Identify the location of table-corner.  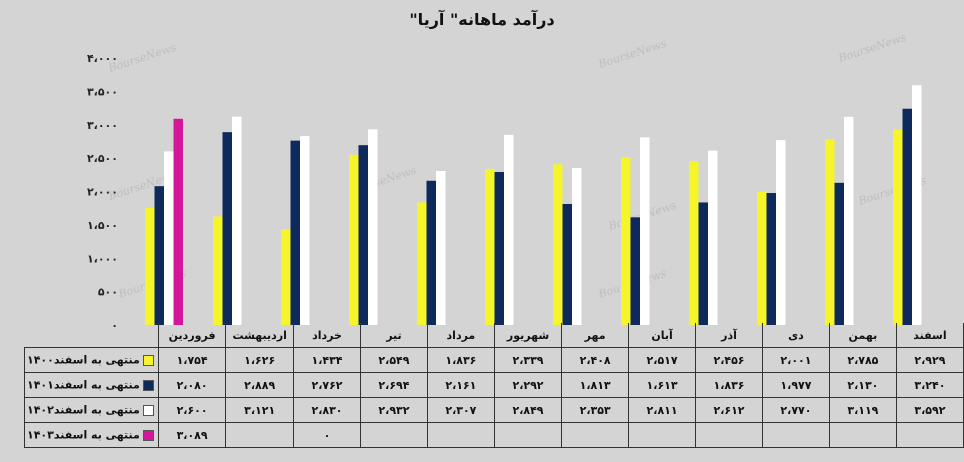
(92, 335).